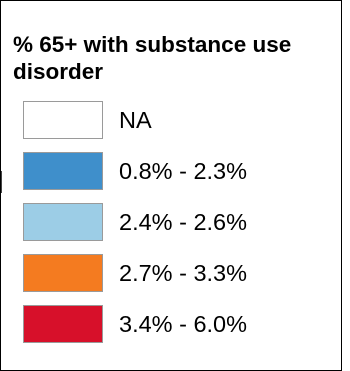 Image resolution: width=350 pixels, height=371 pixels. I want to click on legend-label-range-3: 2.7% - 3.3%, so click(183, 273).